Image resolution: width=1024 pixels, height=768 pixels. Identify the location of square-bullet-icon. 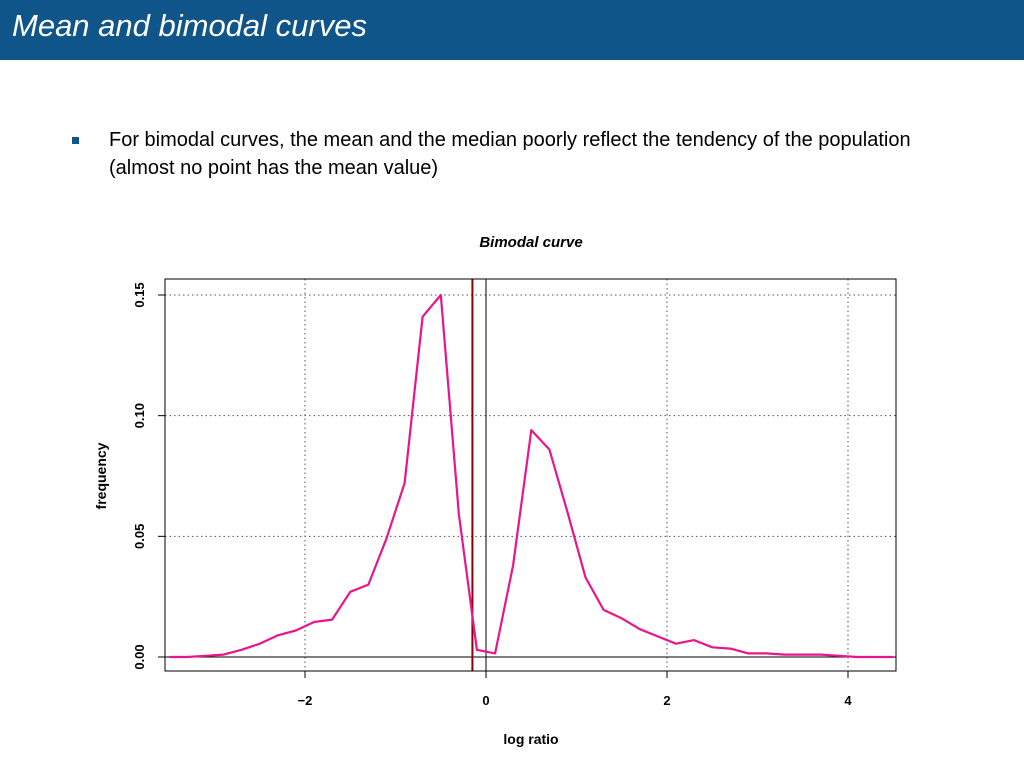
(75, 140).